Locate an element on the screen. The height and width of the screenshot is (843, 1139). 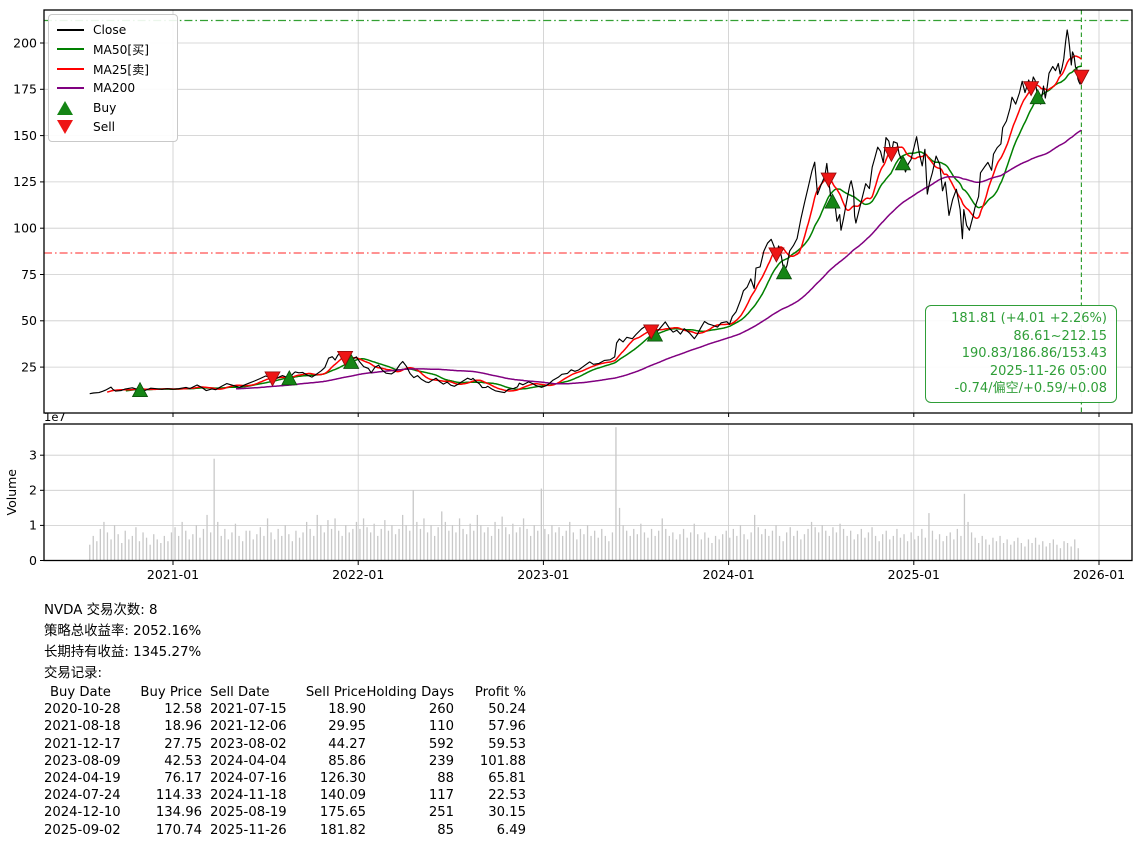
cell: 6.49 is located at coordinates (511, 830).